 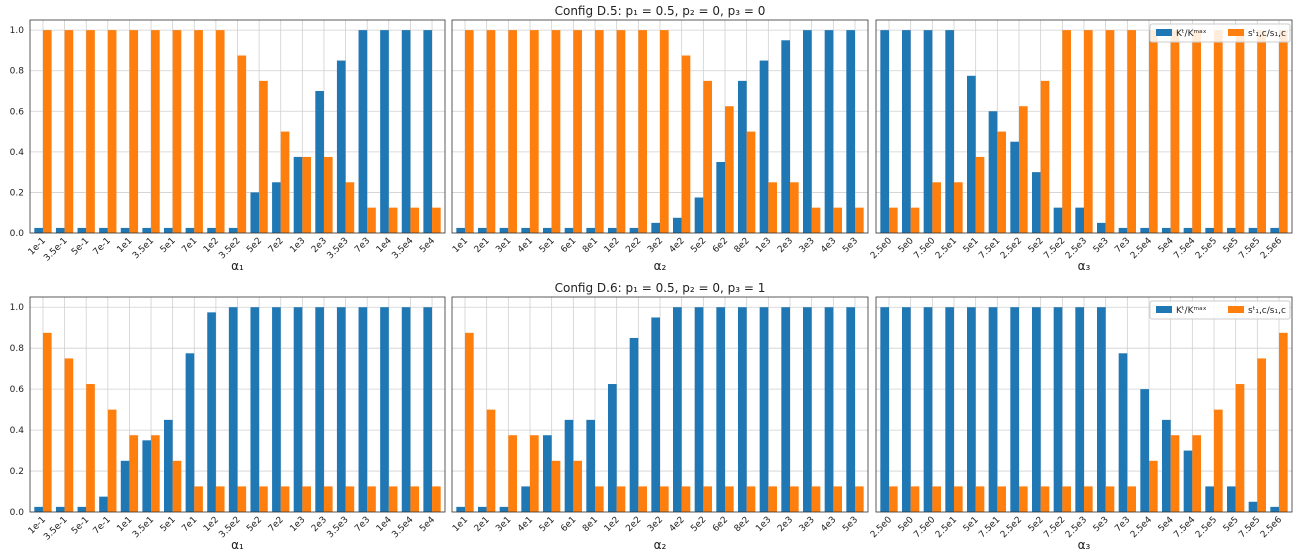 What do you see at coordinates (237, 266) in the screenshot?
I see `x-axis-label: α₁` at bounding box center [237, 266].